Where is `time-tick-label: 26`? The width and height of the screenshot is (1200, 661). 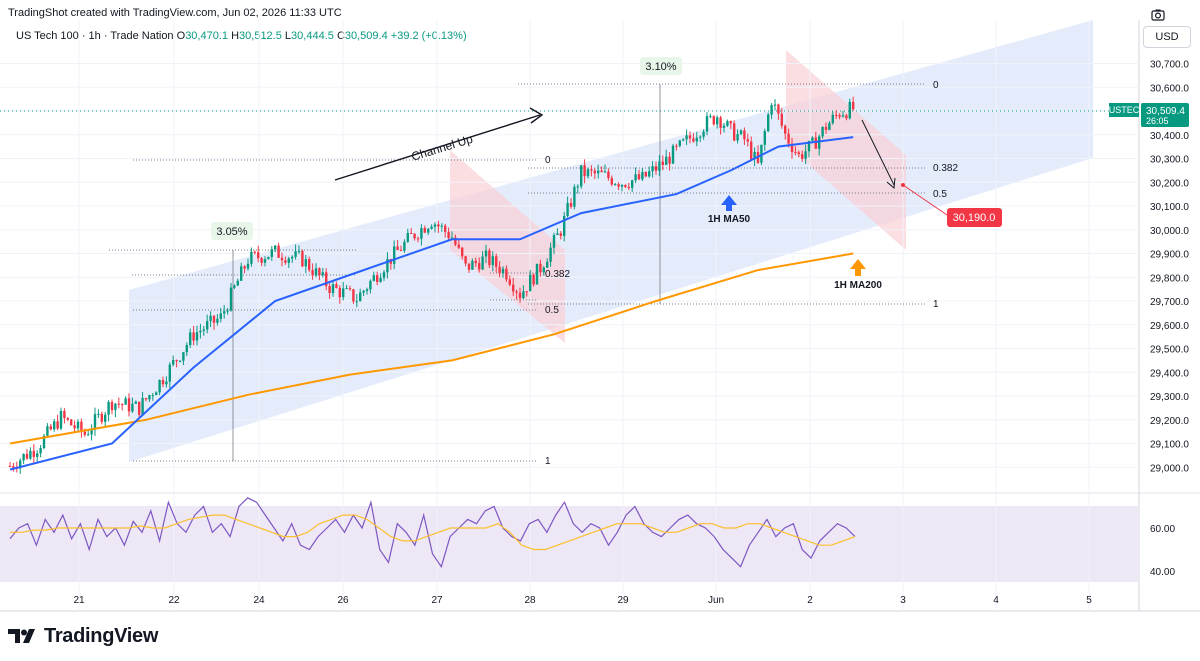
time-tick-label: 26 is located at coordinates (343, 600).